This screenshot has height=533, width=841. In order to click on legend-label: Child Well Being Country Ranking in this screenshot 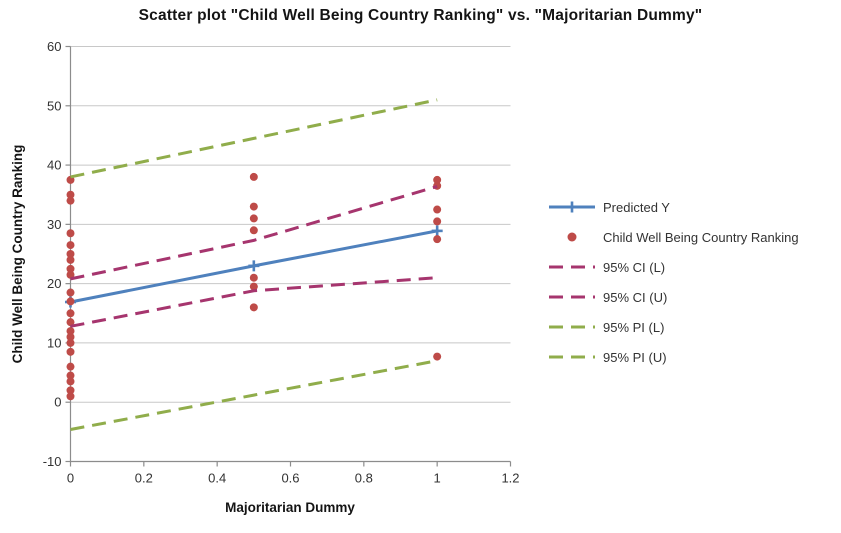, I will do `click(701, 237)`.